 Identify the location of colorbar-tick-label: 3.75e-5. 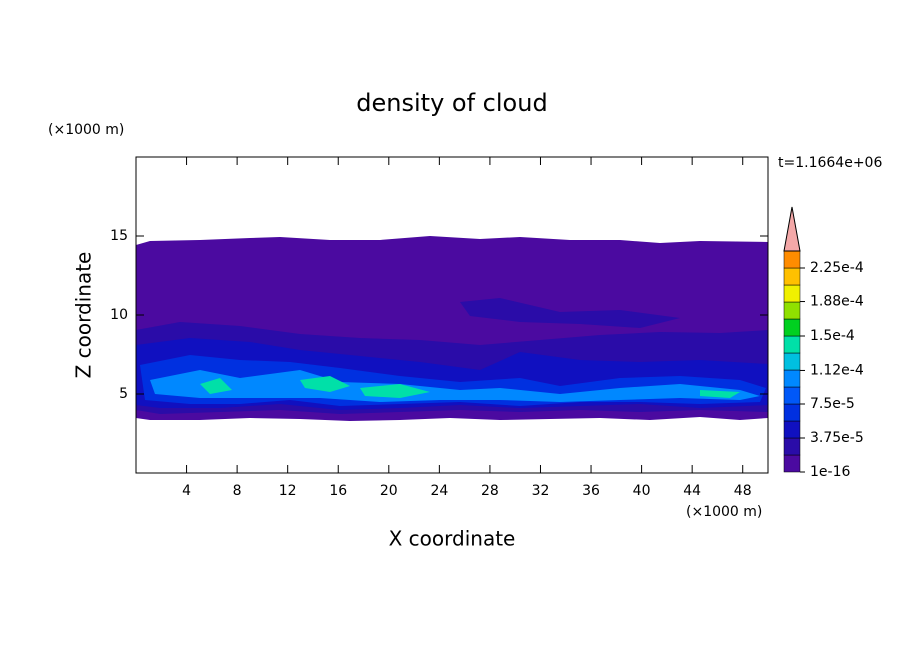
(837, 438).